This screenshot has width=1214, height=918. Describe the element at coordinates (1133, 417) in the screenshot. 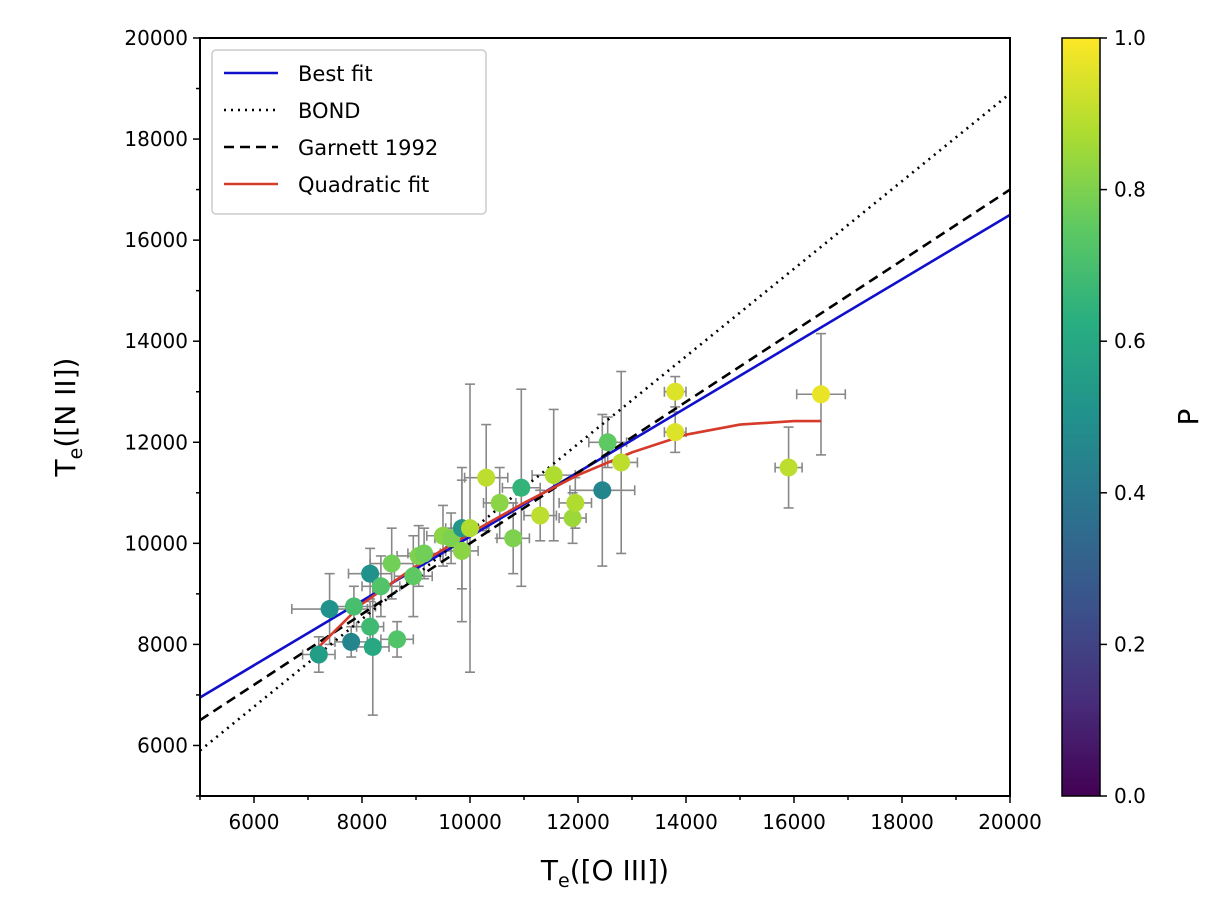

I see `colorbar: P 0.0 0.2 0.4 0.6 0.8 1.0` at that location.